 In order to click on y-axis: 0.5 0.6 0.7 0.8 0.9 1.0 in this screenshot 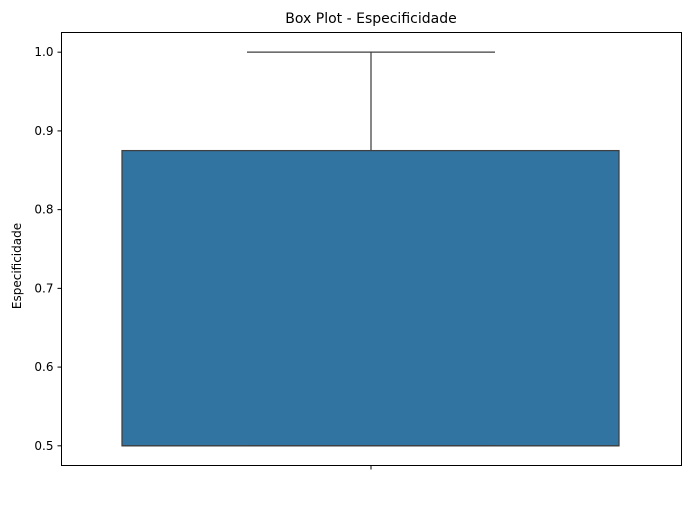, I will do `click(48, 249)`.